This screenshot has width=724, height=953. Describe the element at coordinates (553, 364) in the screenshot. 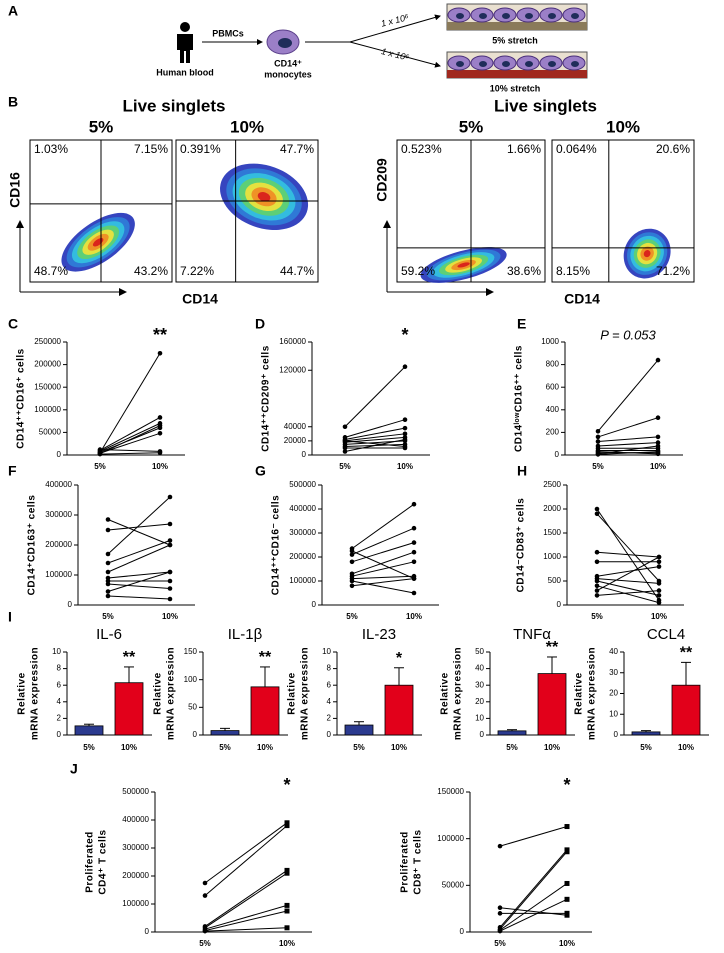

I see `y-tick-label: 800` at that location.